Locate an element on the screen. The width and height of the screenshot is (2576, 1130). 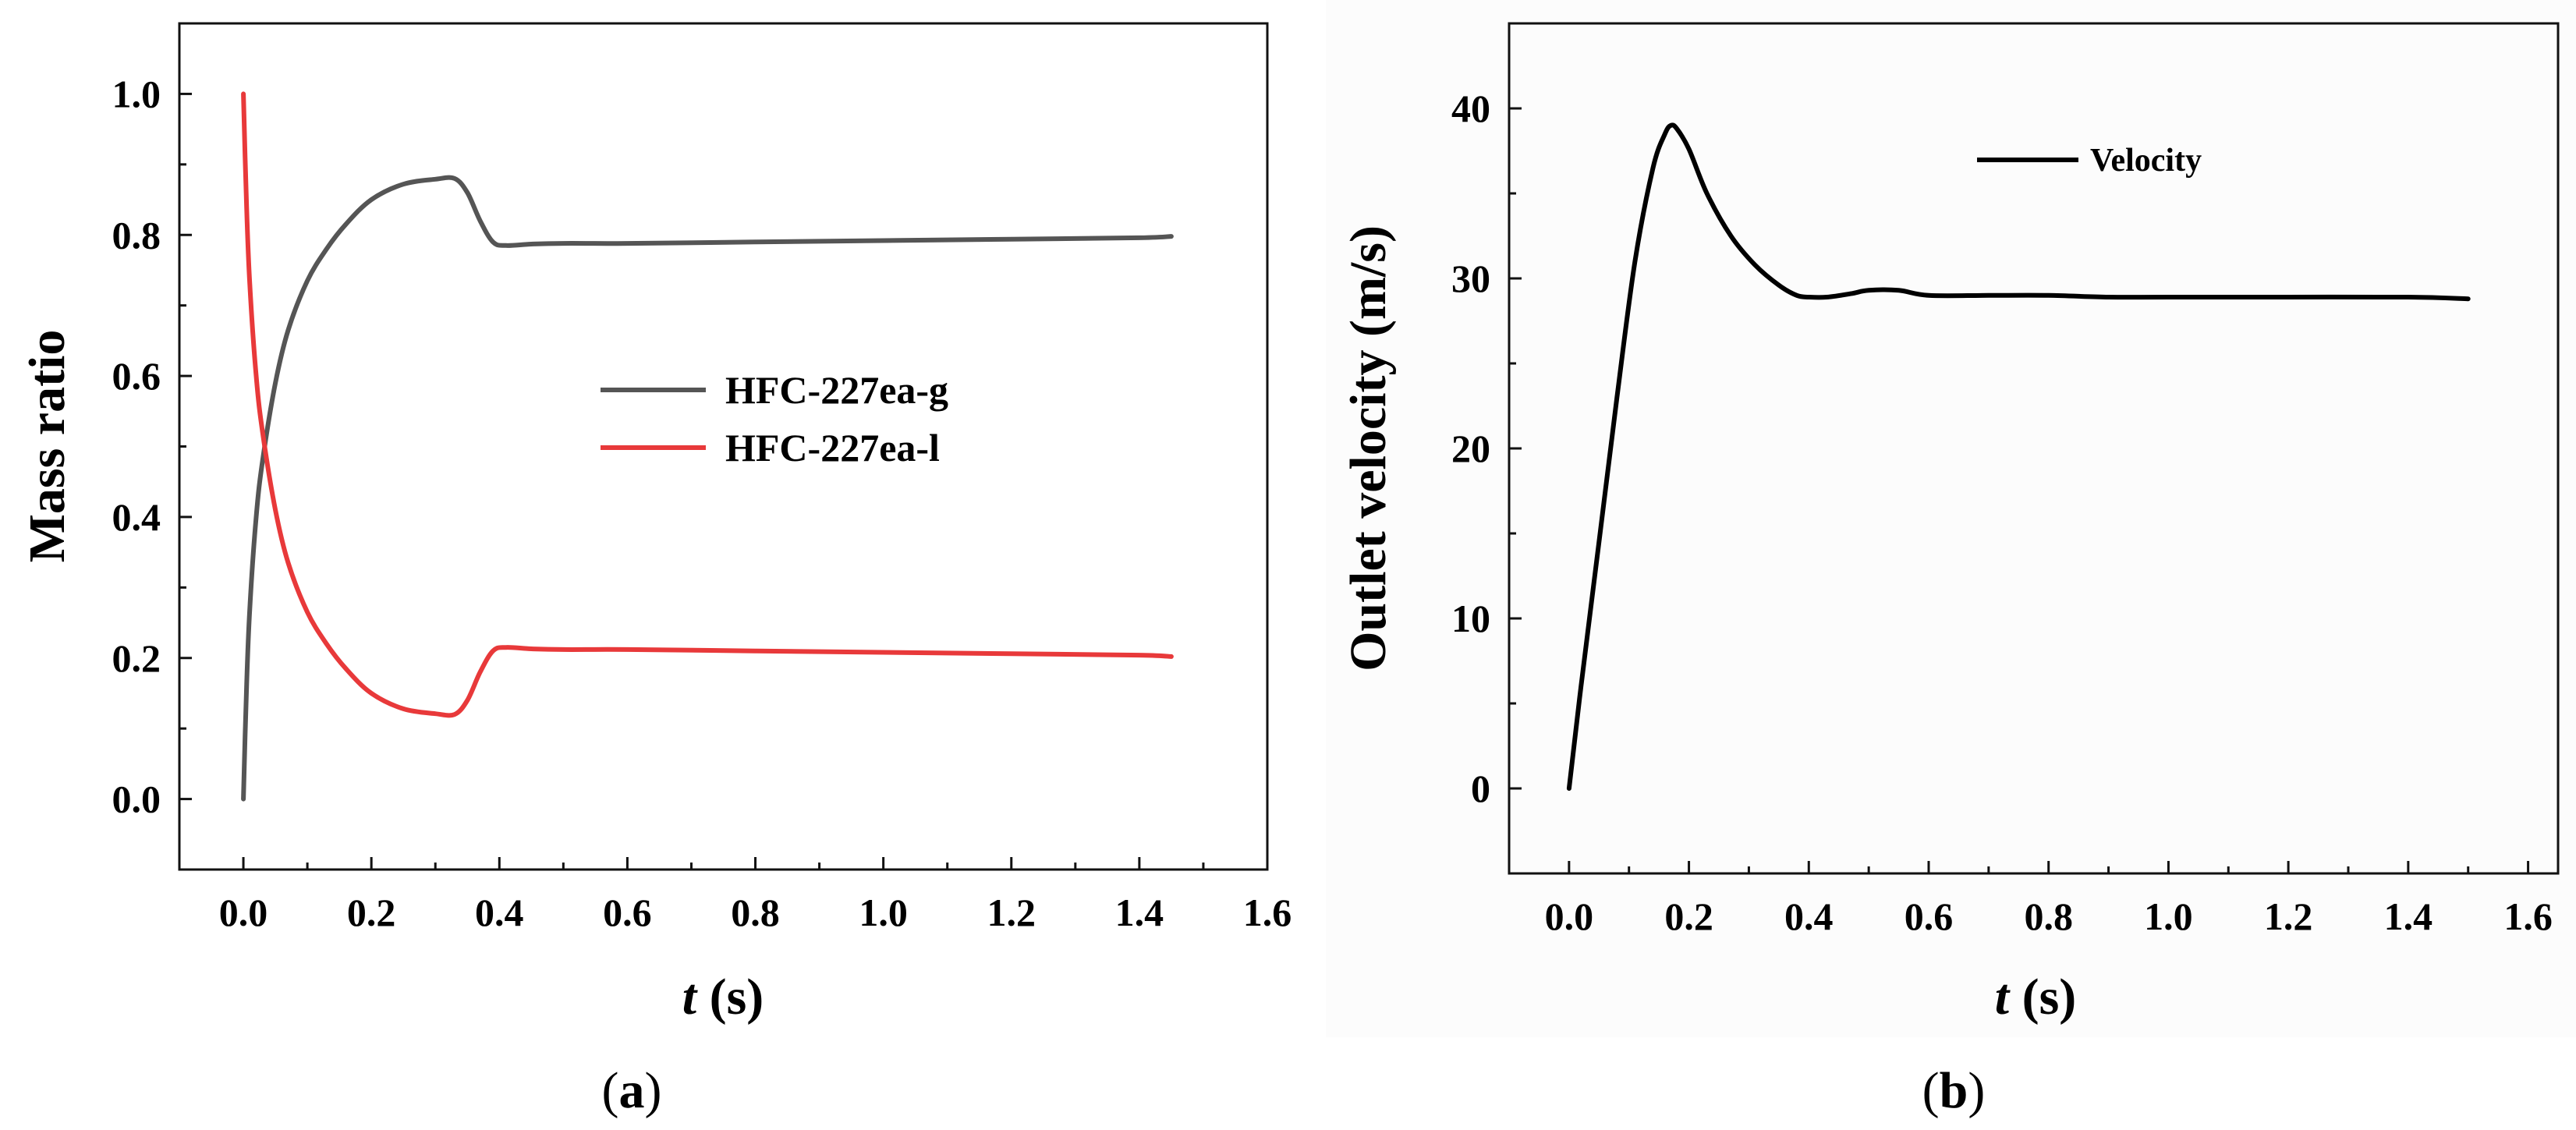
panel-a-caption-letter: a is located at coordinates (632, 1090).